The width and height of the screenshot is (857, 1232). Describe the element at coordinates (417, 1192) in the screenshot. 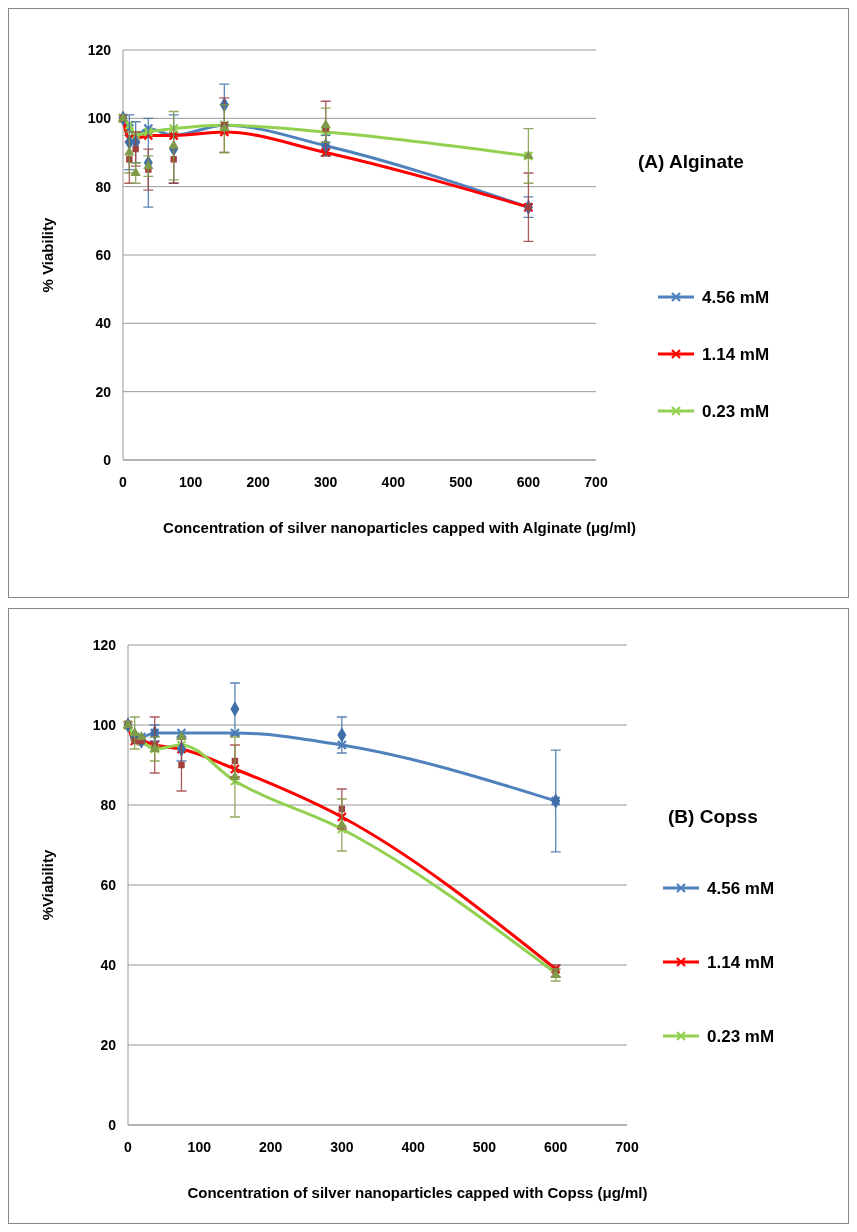

I see `x-axis-title: Concentration of silver nanoparticles capped with Copss (μg/ml)` at that location.